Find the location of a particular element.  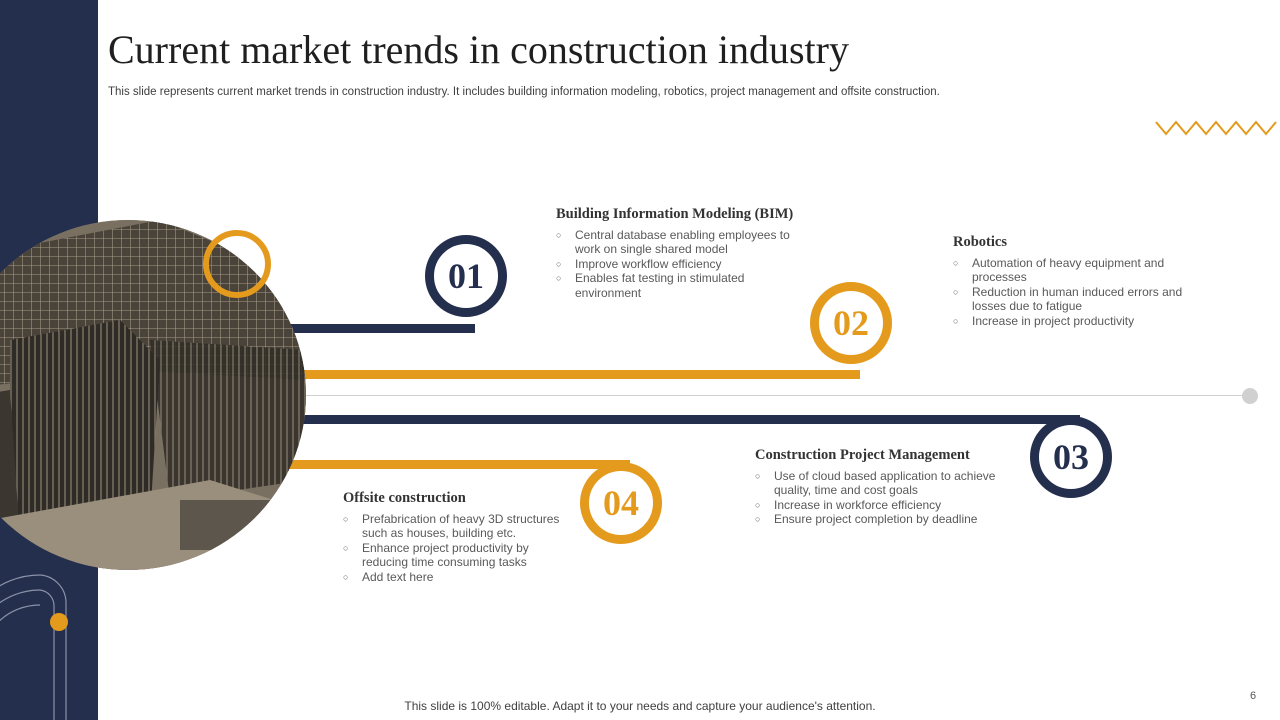

section-title: Construction Project Management is located at coordinates (862, 455).